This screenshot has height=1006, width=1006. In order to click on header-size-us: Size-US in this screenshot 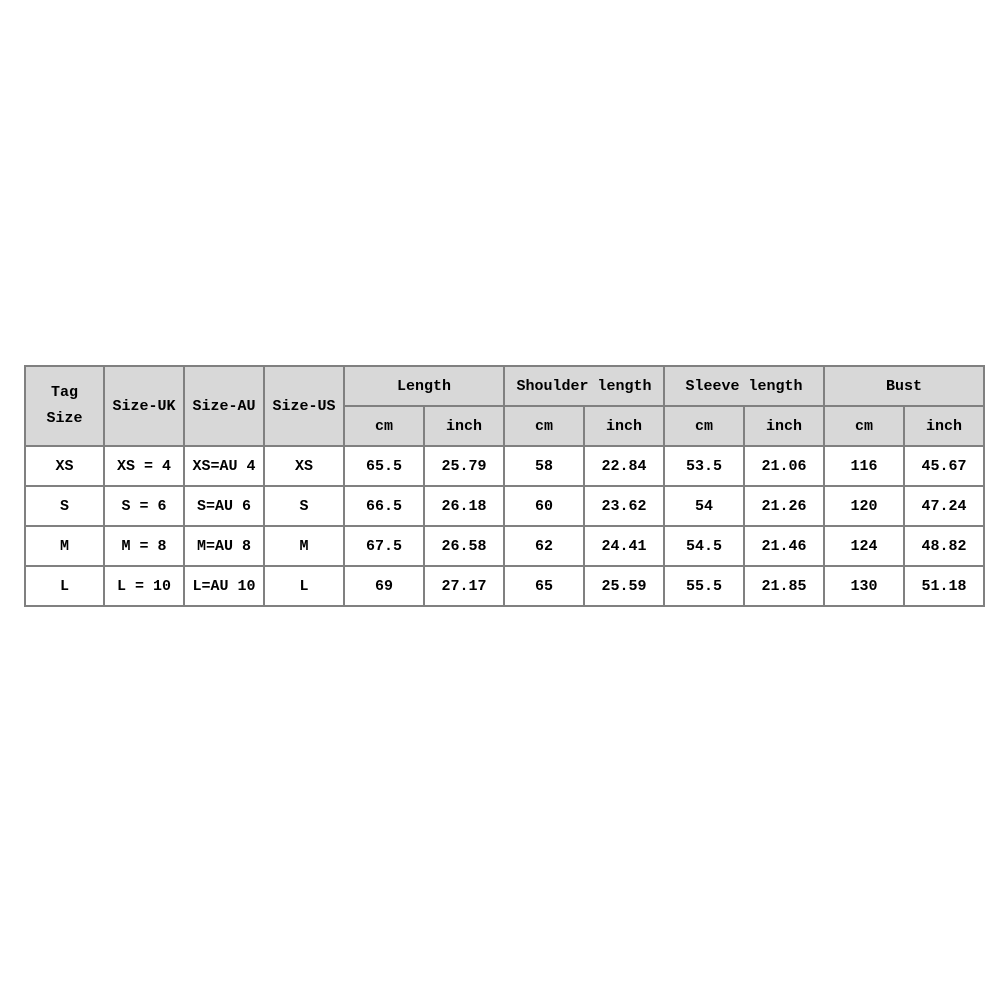, I will do `click(304, 406)`.